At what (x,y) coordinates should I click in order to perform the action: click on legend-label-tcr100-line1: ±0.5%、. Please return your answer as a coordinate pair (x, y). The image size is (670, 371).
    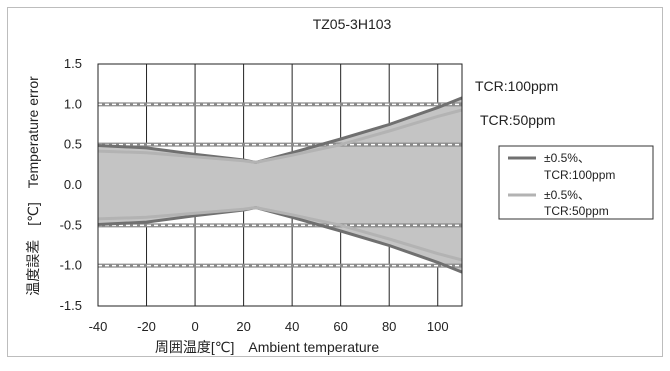
    Looking at the image, I should click on (567, 158).